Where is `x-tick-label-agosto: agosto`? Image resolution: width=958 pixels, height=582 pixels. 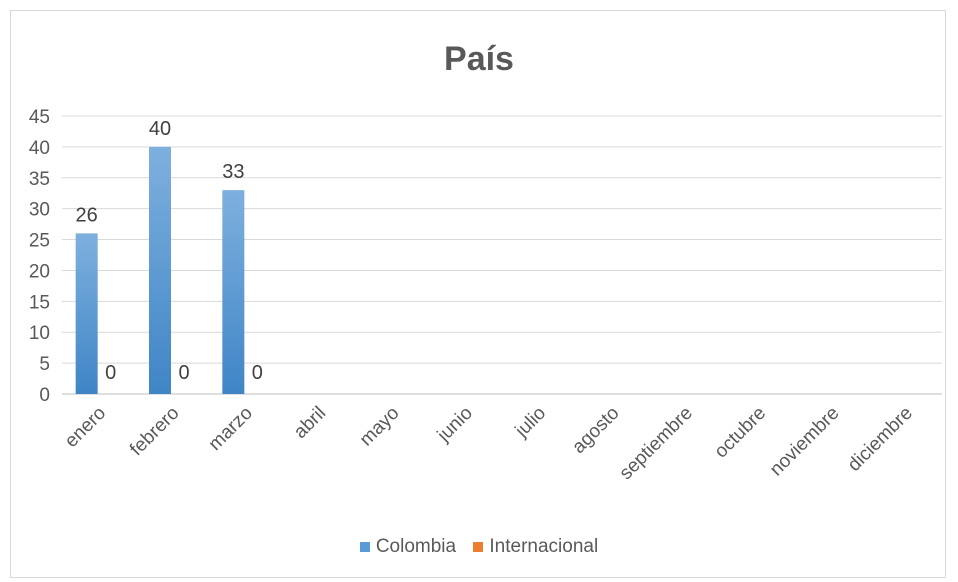
x-tick-label-agosto: agosto is located at coordinates (595, 430).